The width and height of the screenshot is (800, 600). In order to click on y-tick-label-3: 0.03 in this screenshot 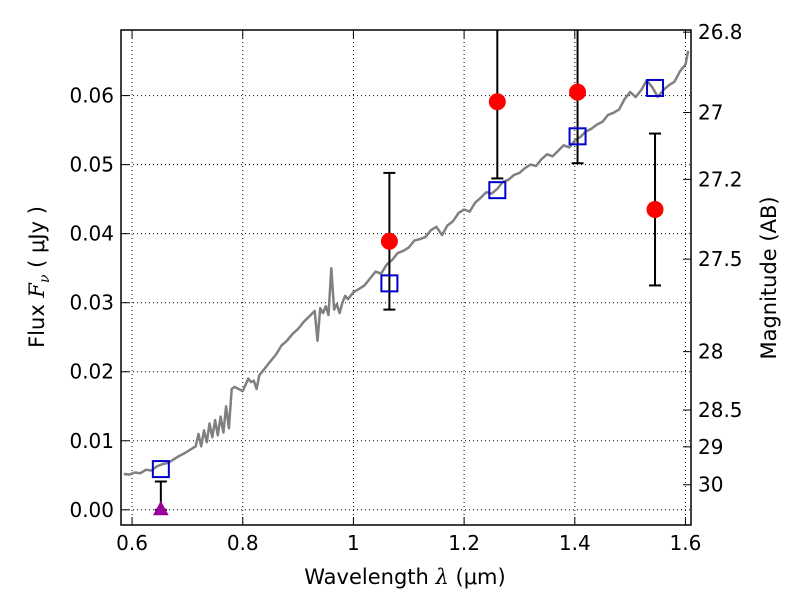, I will do `click(91, 303)`.